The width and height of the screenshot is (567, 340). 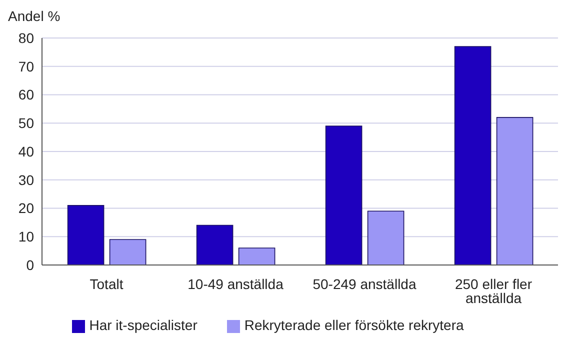 What do you see at coordinates (26, 94) in the screenshot?
I see `y-tick-label: 60` at bounding box center [26, 94].